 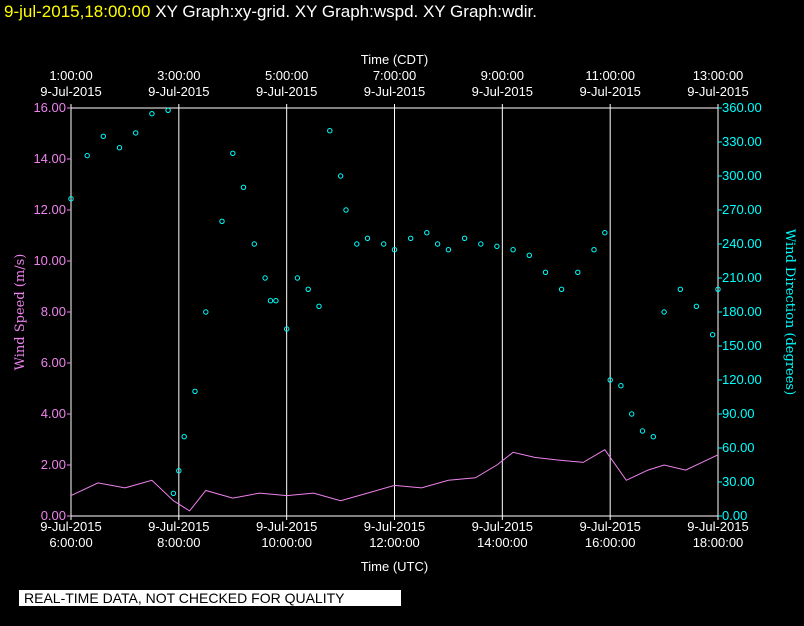 I want to click on right-tick-label: 120.00, so click(x=742, y=379).